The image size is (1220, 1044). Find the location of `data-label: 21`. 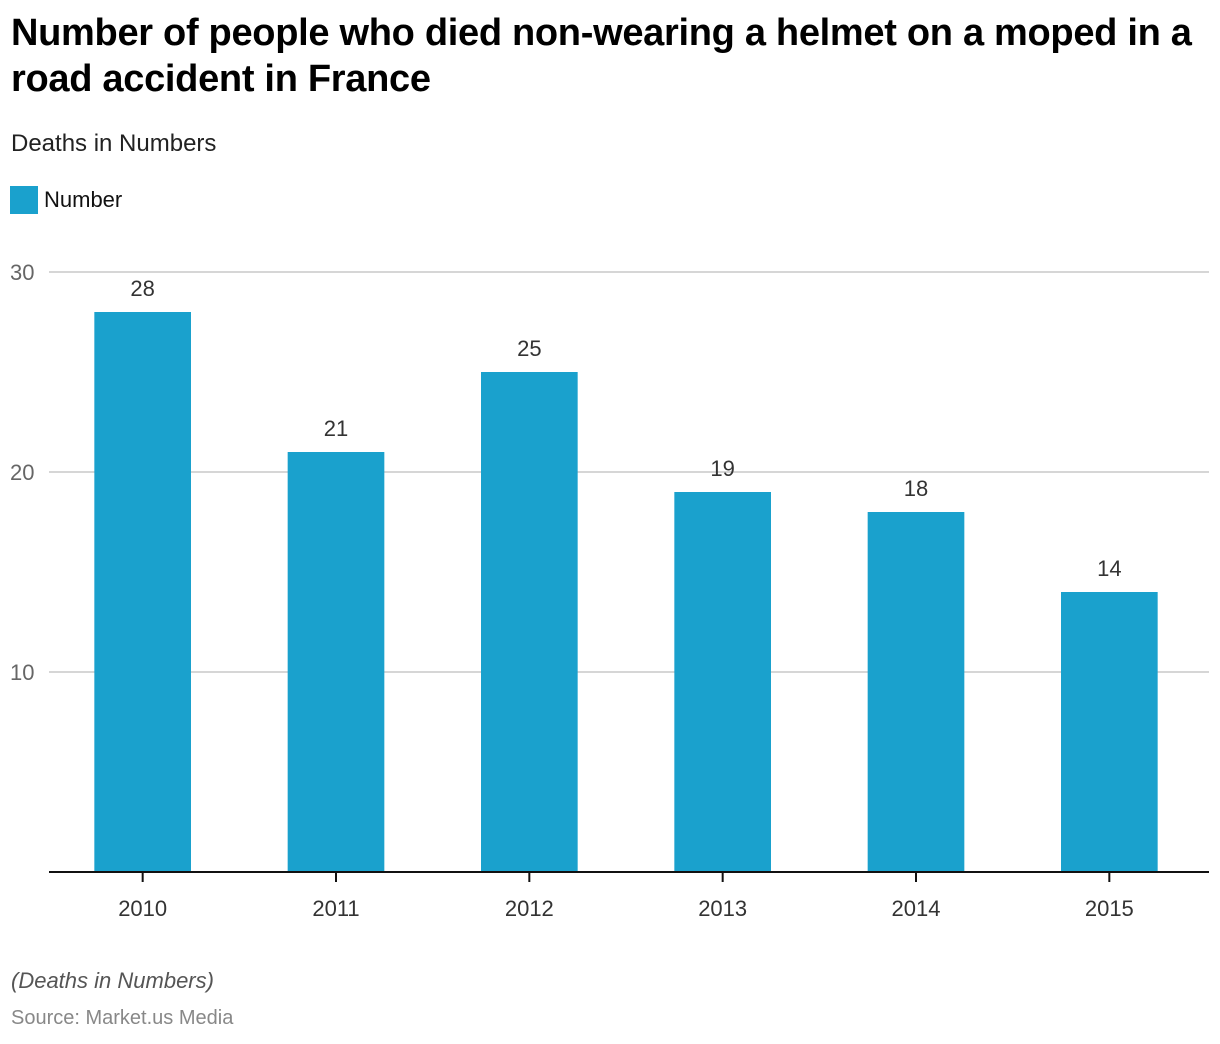

data-label: 21 is located at coordinates (336, 428).